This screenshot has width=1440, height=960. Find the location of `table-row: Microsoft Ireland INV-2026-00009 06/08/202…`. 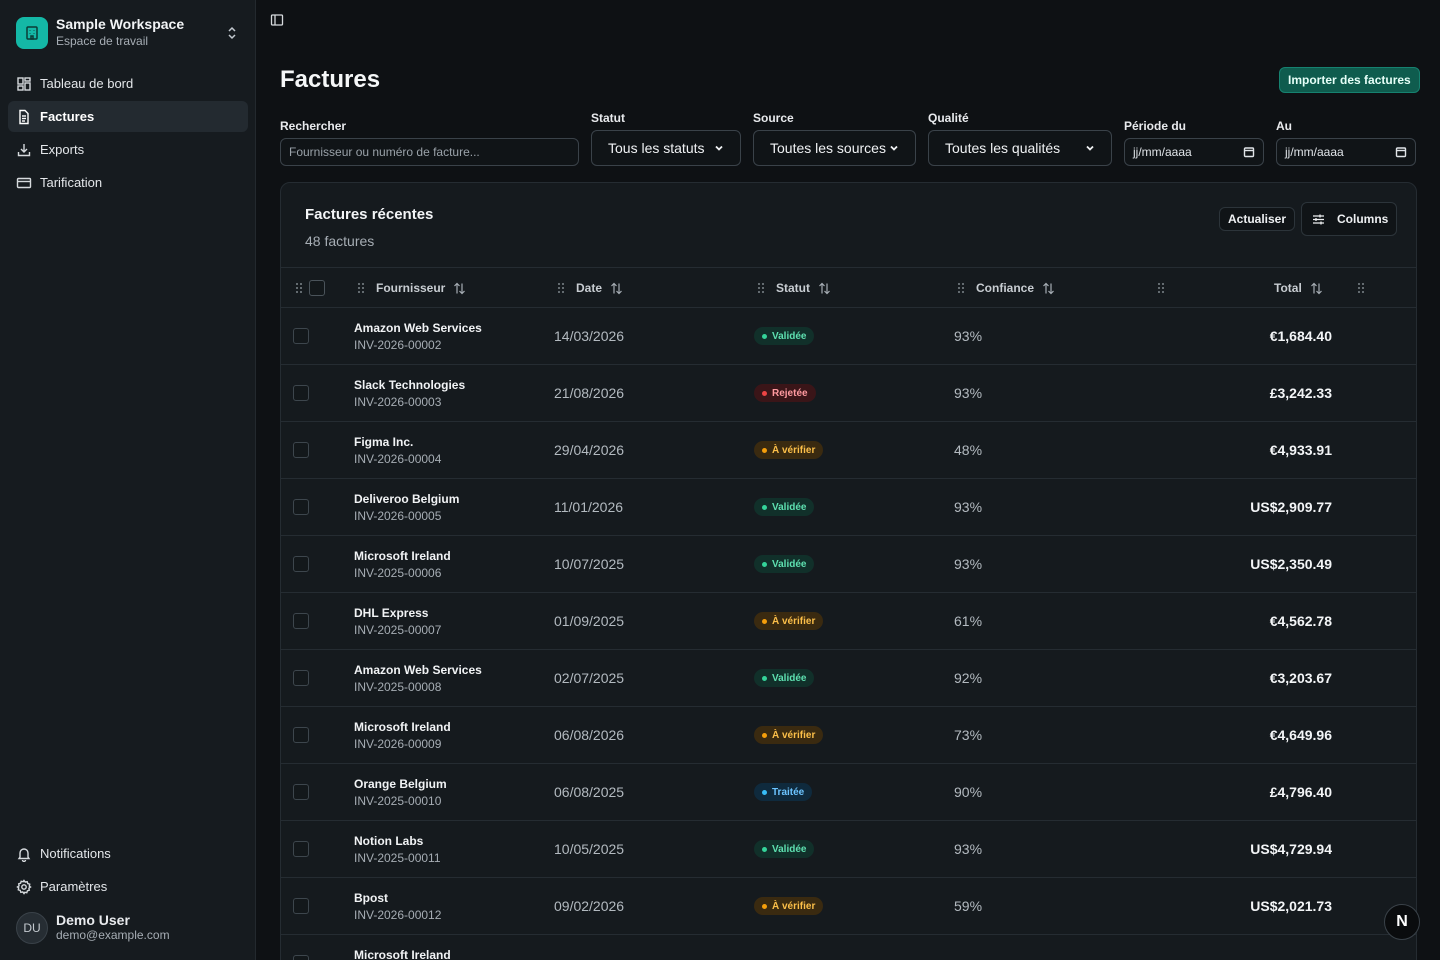

table-row: Microsoft Ireland INV-2026-00009 06/08/202… is located at coordinates (848, 735).